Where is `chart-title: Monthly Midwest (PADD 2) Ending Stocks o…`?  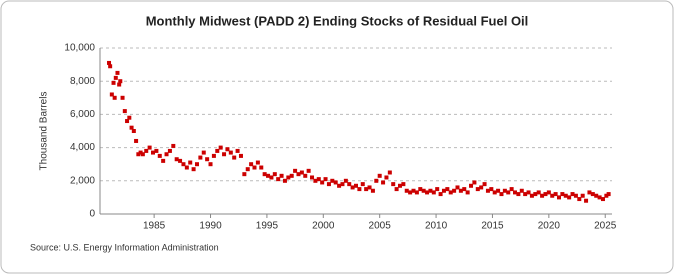 chart-title: Monthly Midwest (PADD 2) Ending Stocks o… is located at coordinates (337, 20).